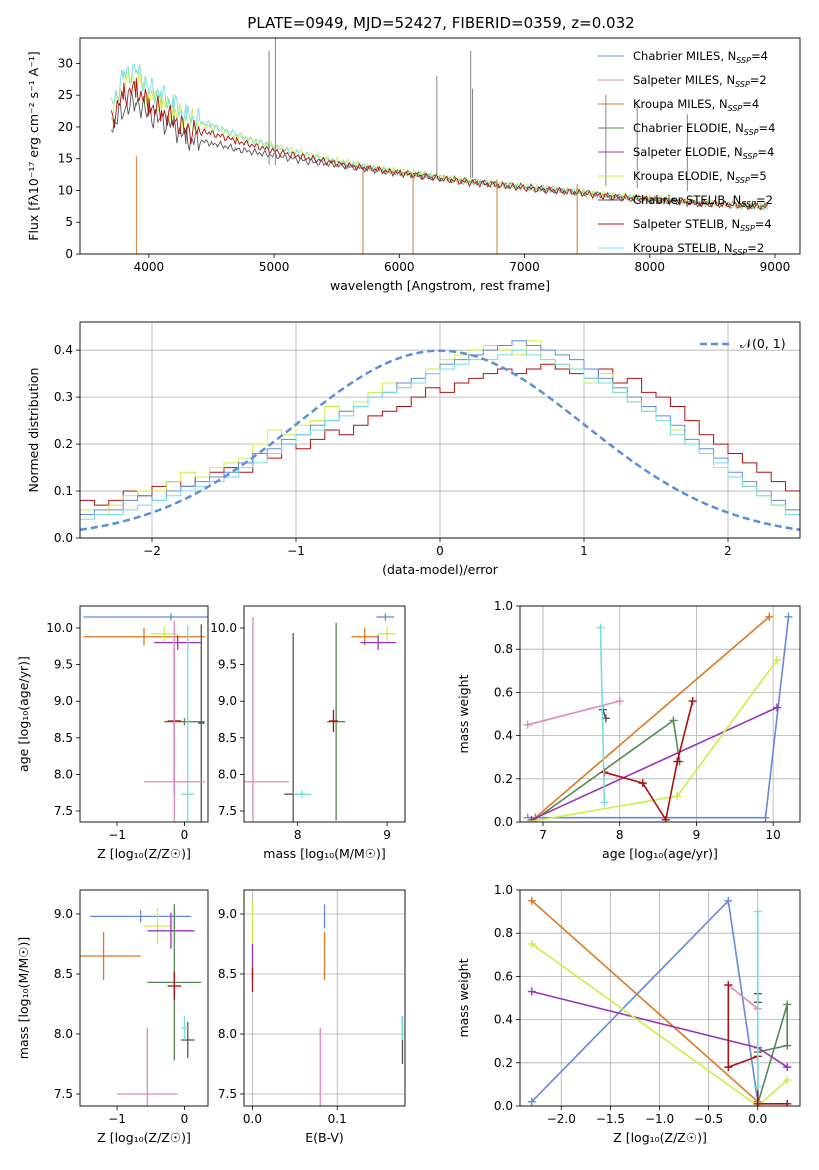 The image size is (819, 1170). What do you see at coordinates (659, 1119) in the screenshot?
I see `x-tick-label: −1.0` at bounding box center [659, 1119].